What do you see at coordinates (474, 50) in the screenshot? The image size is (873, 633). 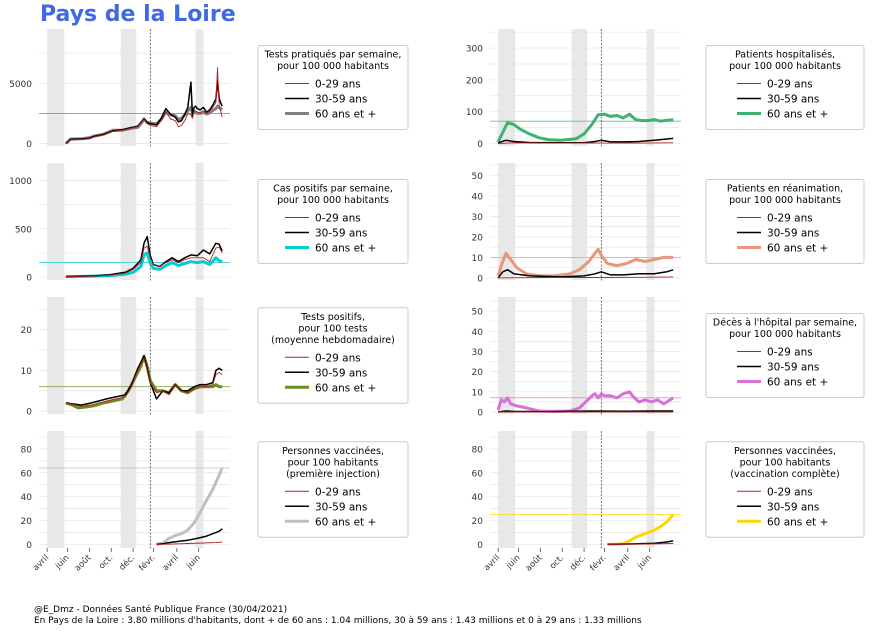 I see `y-tick-label: 300` at bounding box center [474, 50].